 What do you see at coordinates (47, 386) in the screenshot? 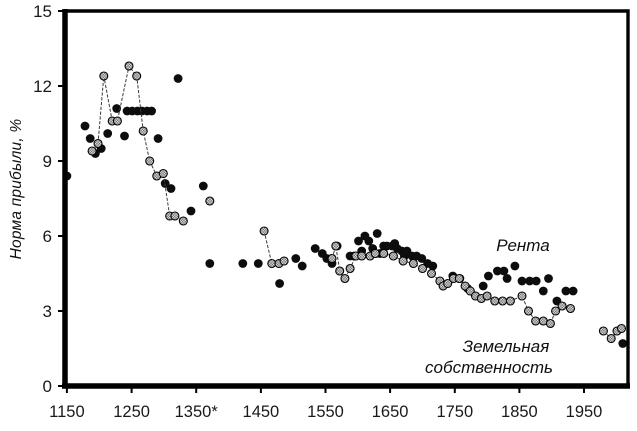
I see `y-tick-label: 0` at bounding box center [47, 386].